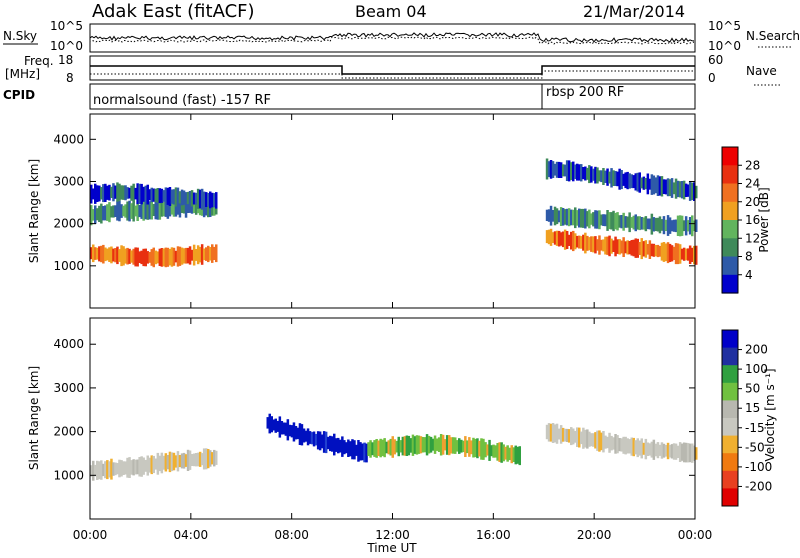 Image resolution: width=800 pixels, height=558 pixels. Describe the element at coordinates (68, 181) in the screenshot. I see `y-tick-label: 3000` at that location.